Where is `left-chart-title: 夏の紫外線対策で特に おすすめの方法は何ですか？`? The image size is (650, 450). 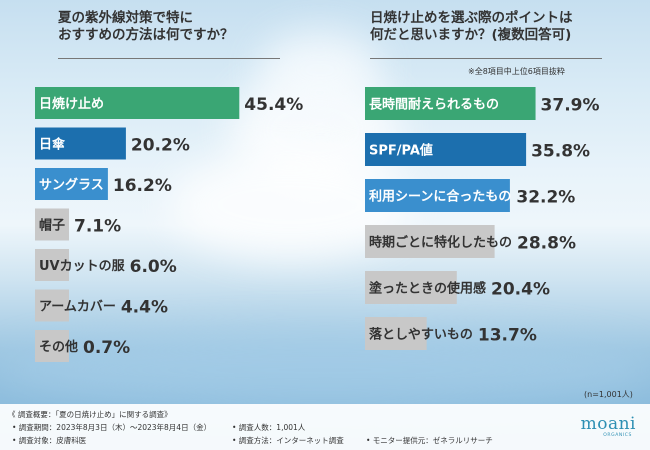 left-chart-title: 夏の紫外線対策で特に おすすめの方法は何ですか？ is located at coordinates (146, 26).